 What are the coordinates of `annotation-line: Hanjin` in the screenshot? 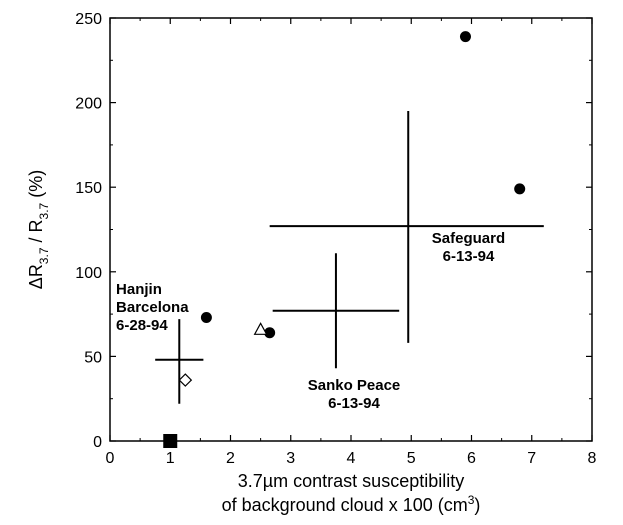 It's located at (139, 289).